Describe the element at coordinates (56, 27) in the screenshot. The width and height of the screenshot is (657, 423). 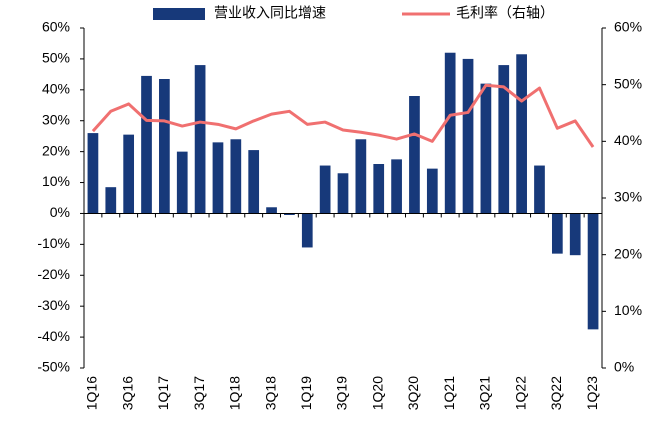
I see `y-tick-label: 60%` at that location.